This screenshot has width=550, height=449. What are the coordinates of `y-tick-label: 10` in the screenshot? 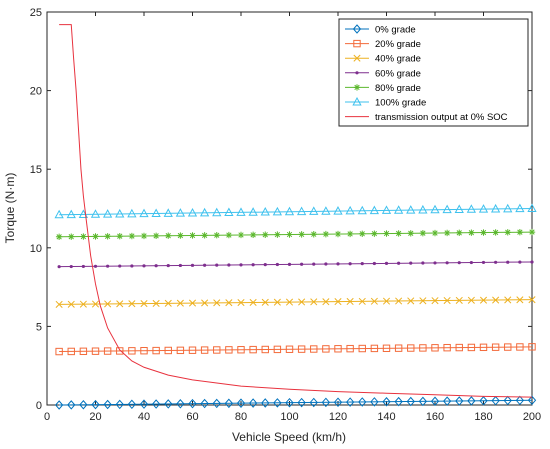 It's located at (36, 249).